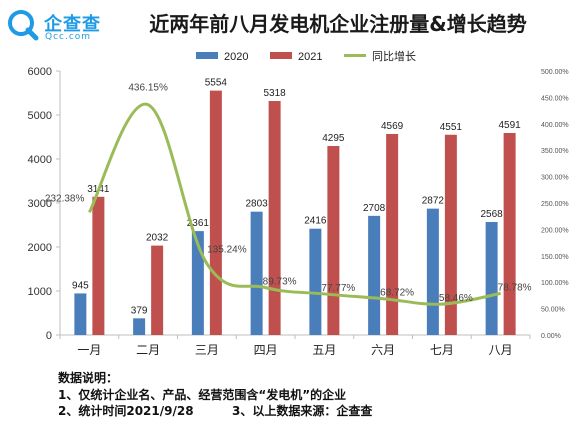  What do you see at coordinates (275, 93) in the screenshot?
I see `bar-value-label: 5318` at bounding box center [275, 93].